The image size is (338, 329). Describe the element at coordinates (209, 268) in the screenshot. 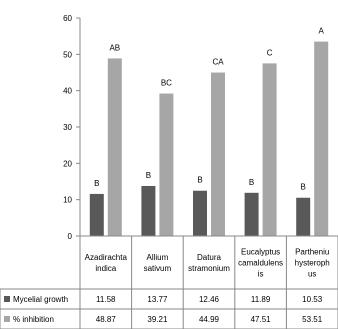

I see `category-label-datura: stramonium` at that location.